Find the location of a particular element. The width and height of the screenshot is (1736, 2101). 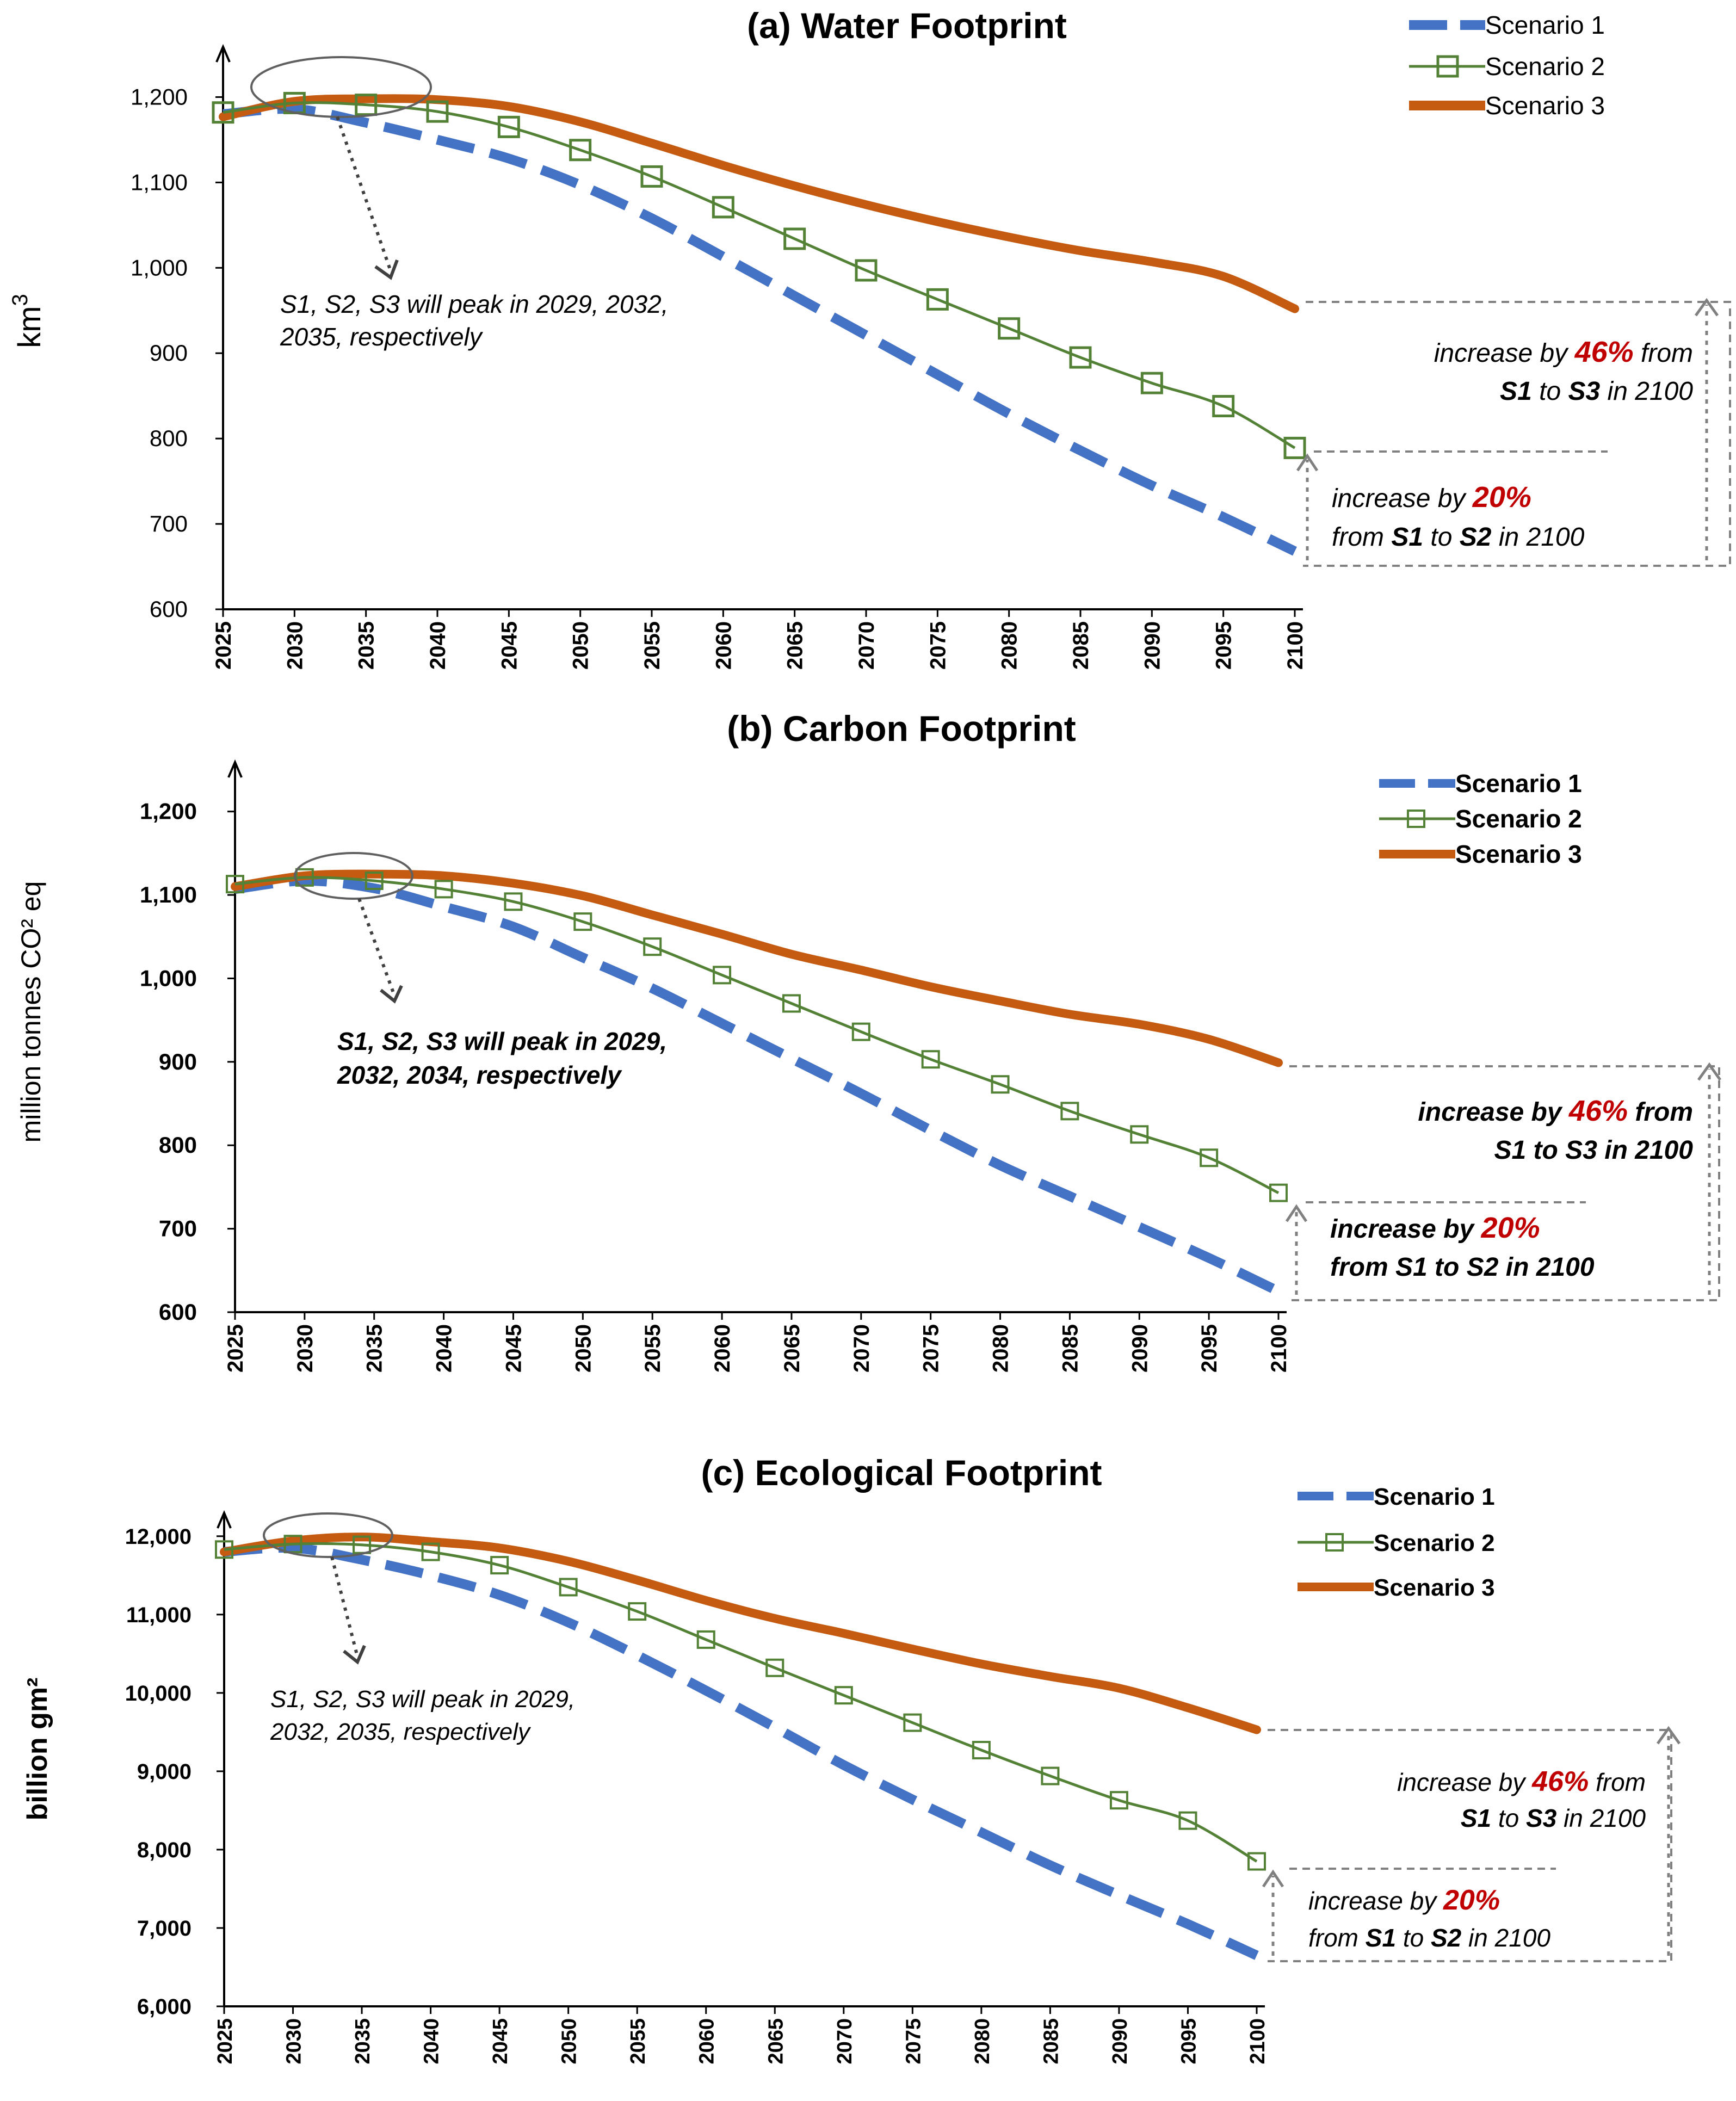

x-tick-label: 2045 is located at coordinates (514, 1348).